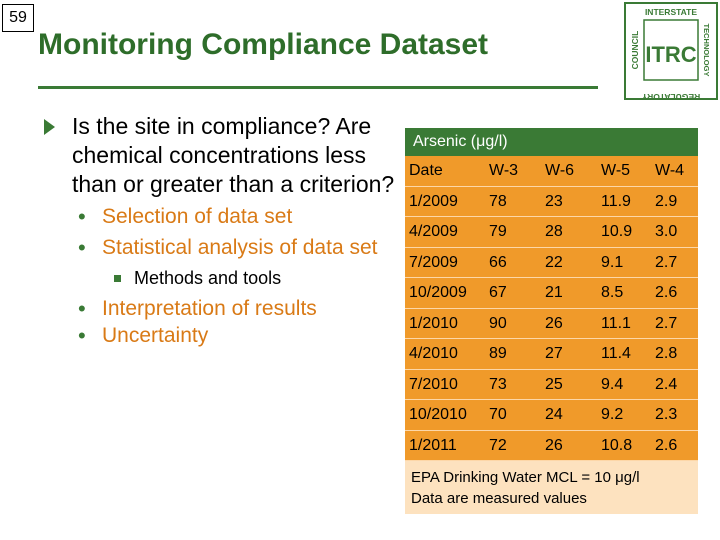 This screenshot has width=720, height=540. I want to click on page-title: Monitoring Compliance Dataset, so click(263, 44).